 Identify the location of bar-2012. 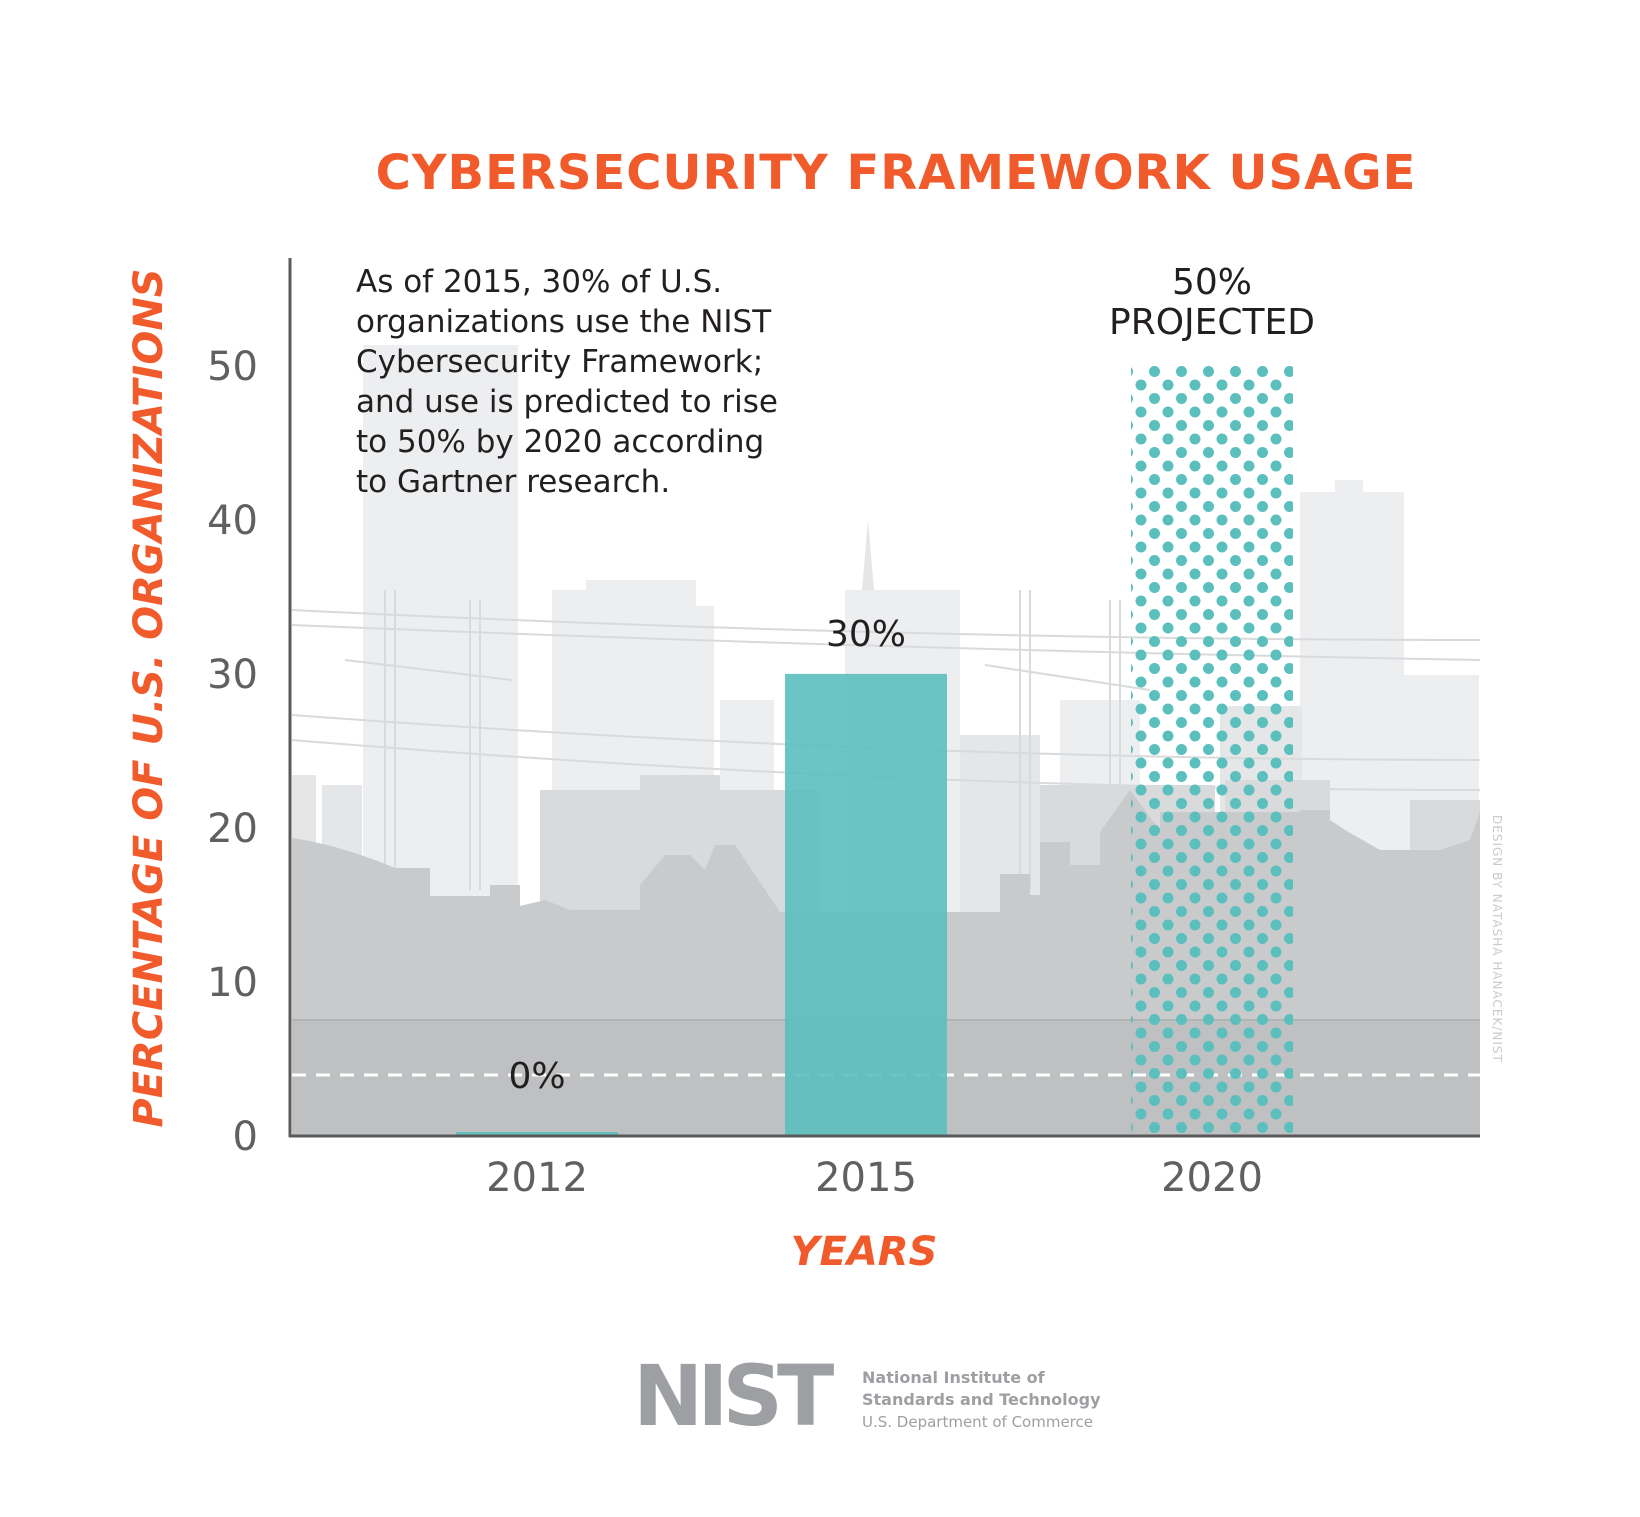
(537, 1134).